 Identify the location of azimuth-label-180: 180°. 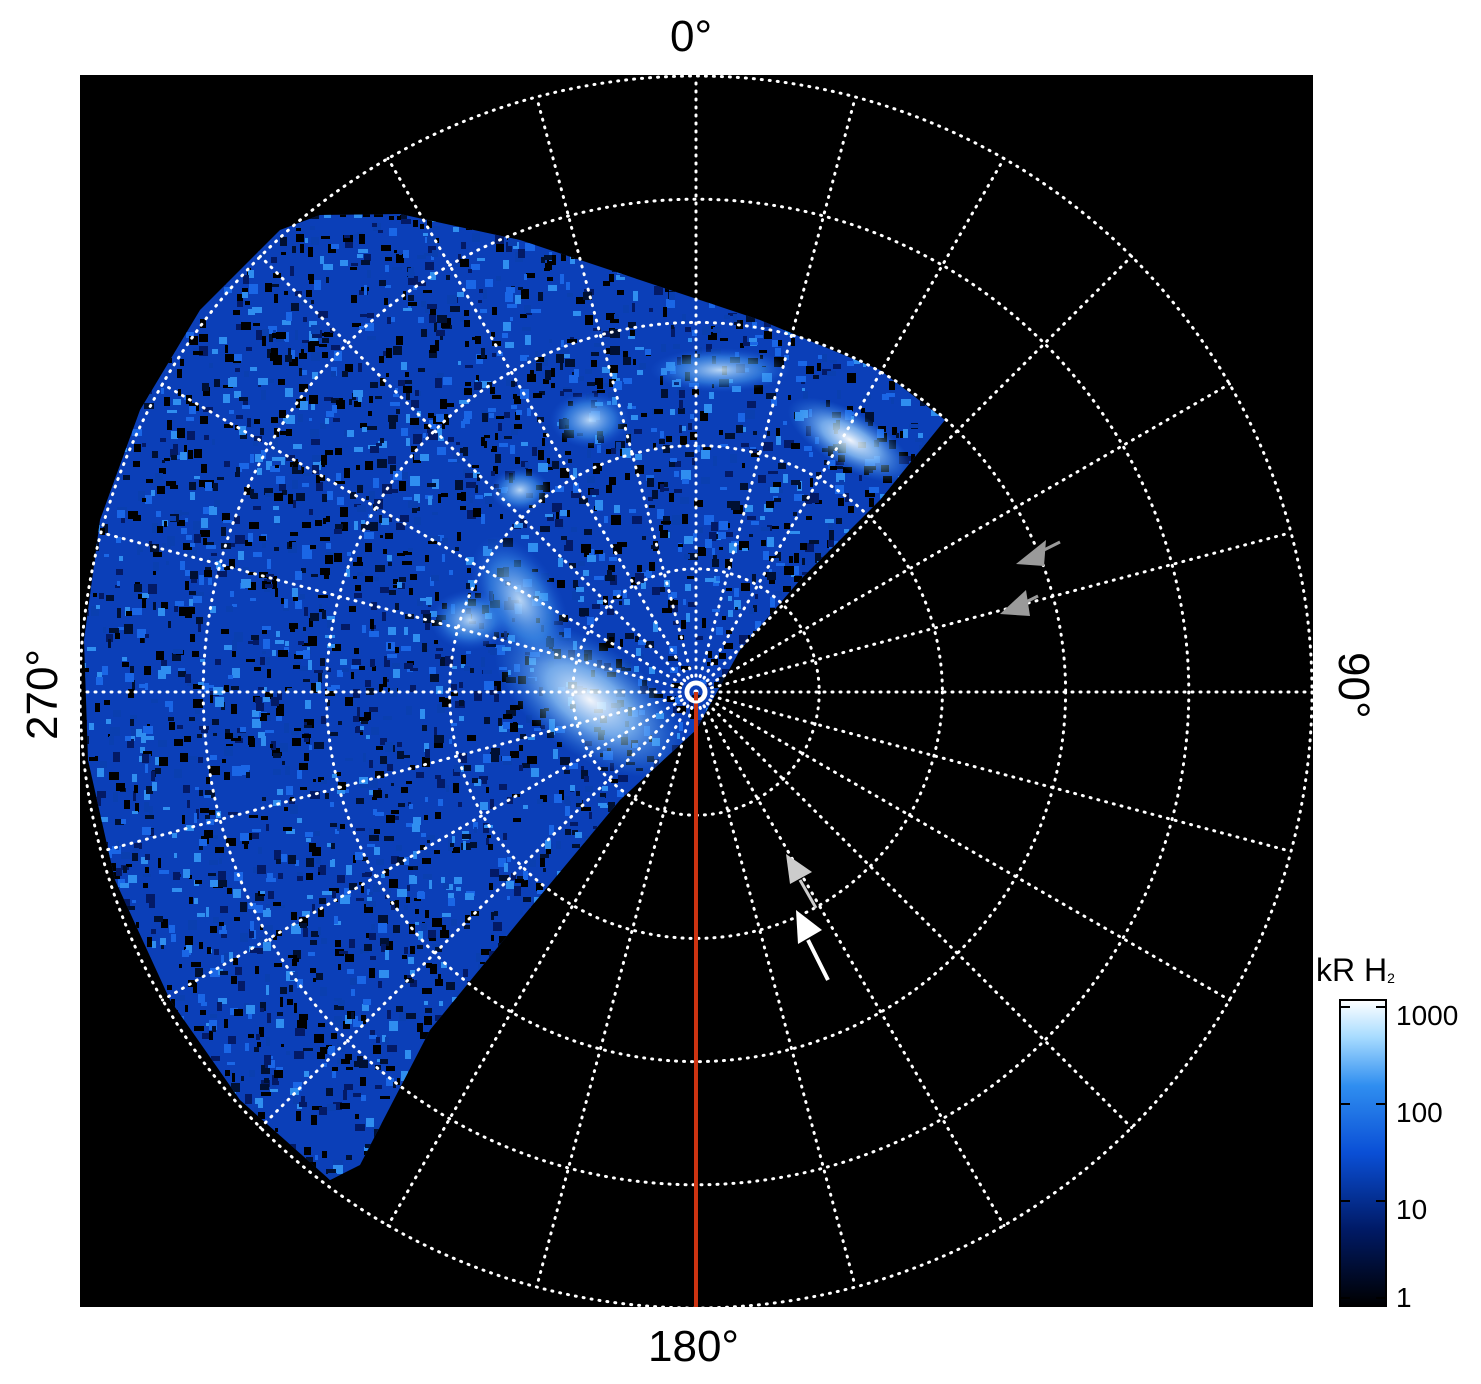
(694, 1346).